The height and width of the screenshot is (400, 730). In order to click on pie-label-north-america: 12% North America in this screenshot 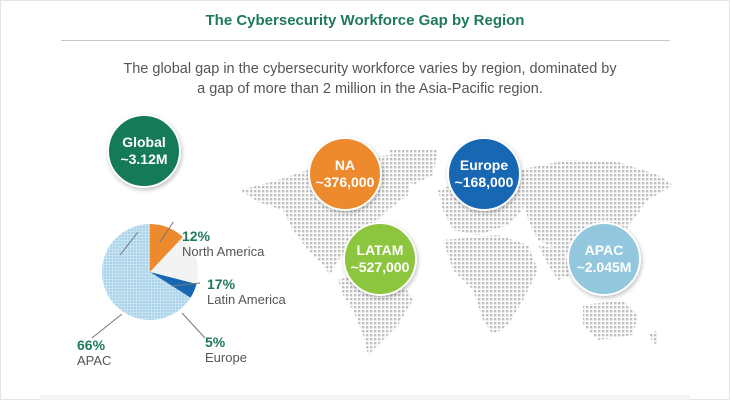, I will do `click(223, 243)`.